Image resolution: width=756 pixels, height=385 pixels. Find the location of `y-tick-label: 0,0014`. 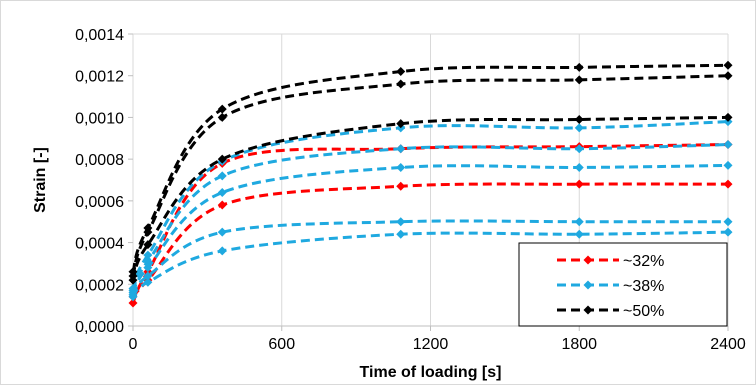

y-tick-label: 0,0014 is located at coordinates (99, 35).